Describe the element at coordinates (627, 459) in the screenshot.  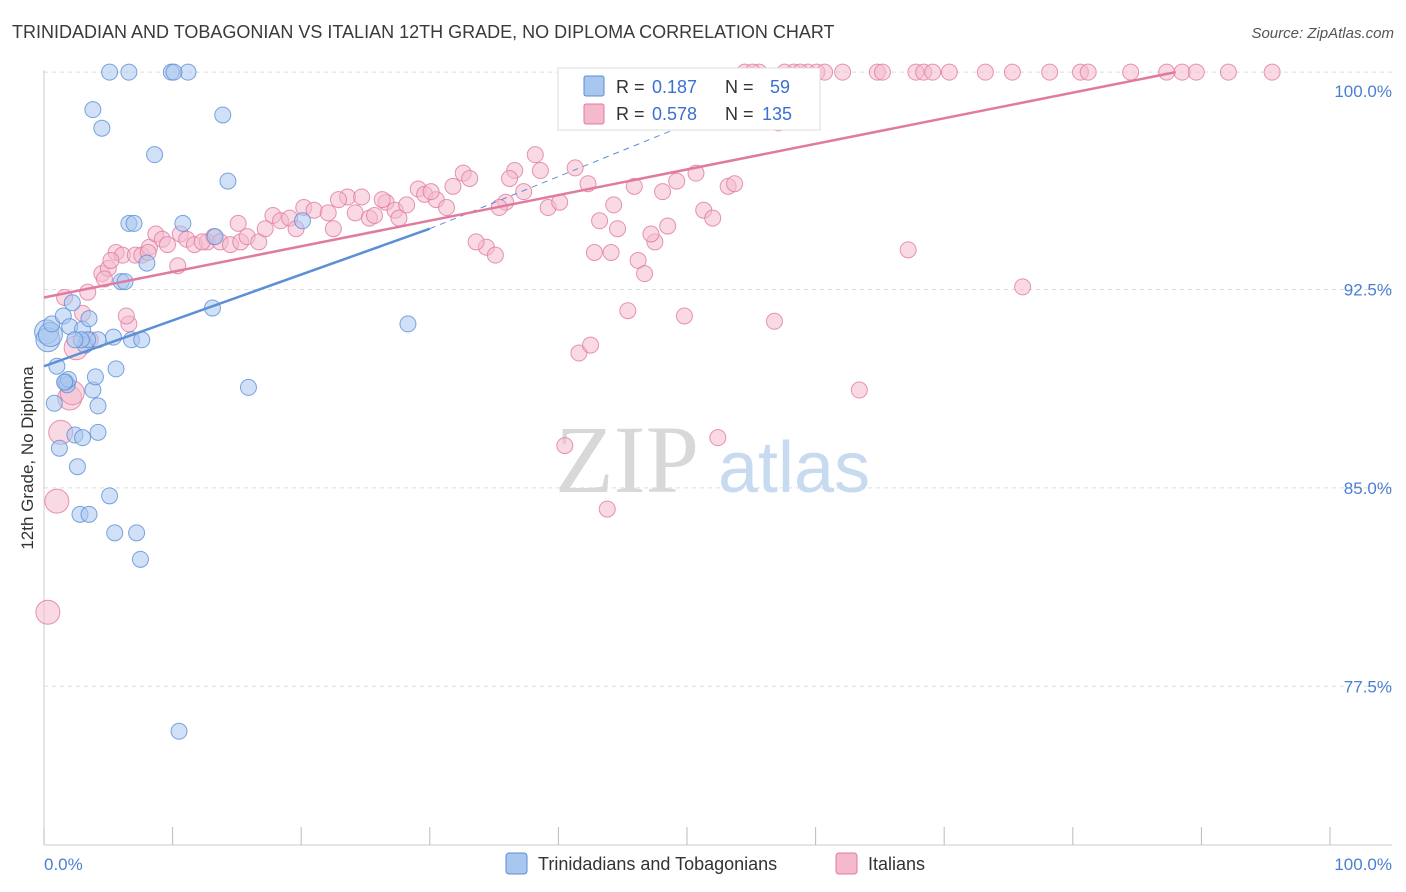
I see `watermark-zip: ZIP` at that location.